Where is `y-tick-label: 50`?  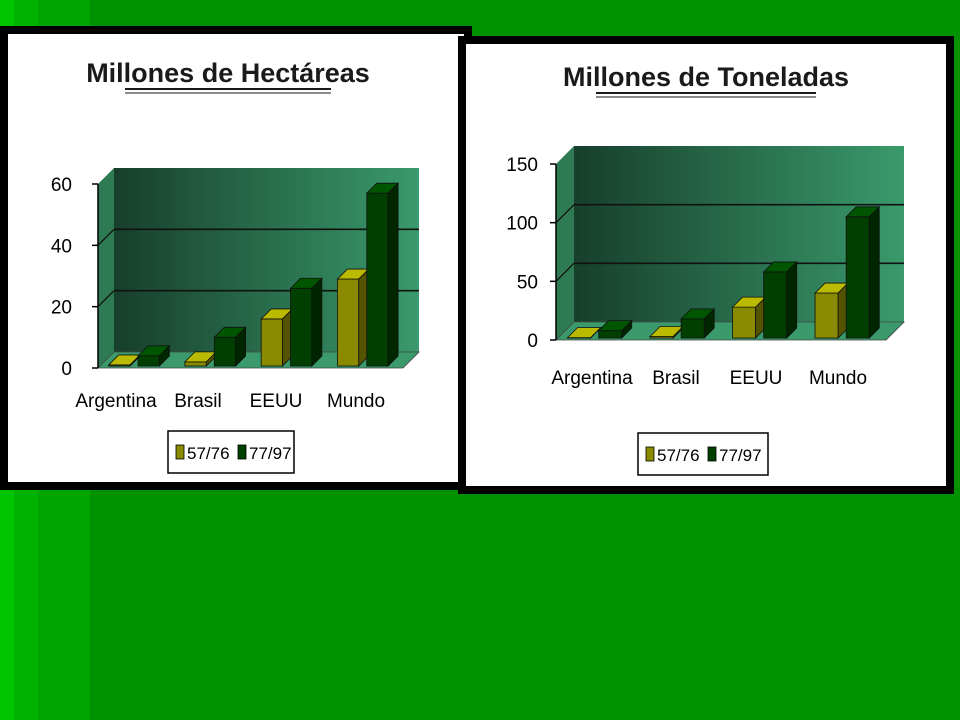 y-tick-label: 50 is located at coordinates (527, 282).